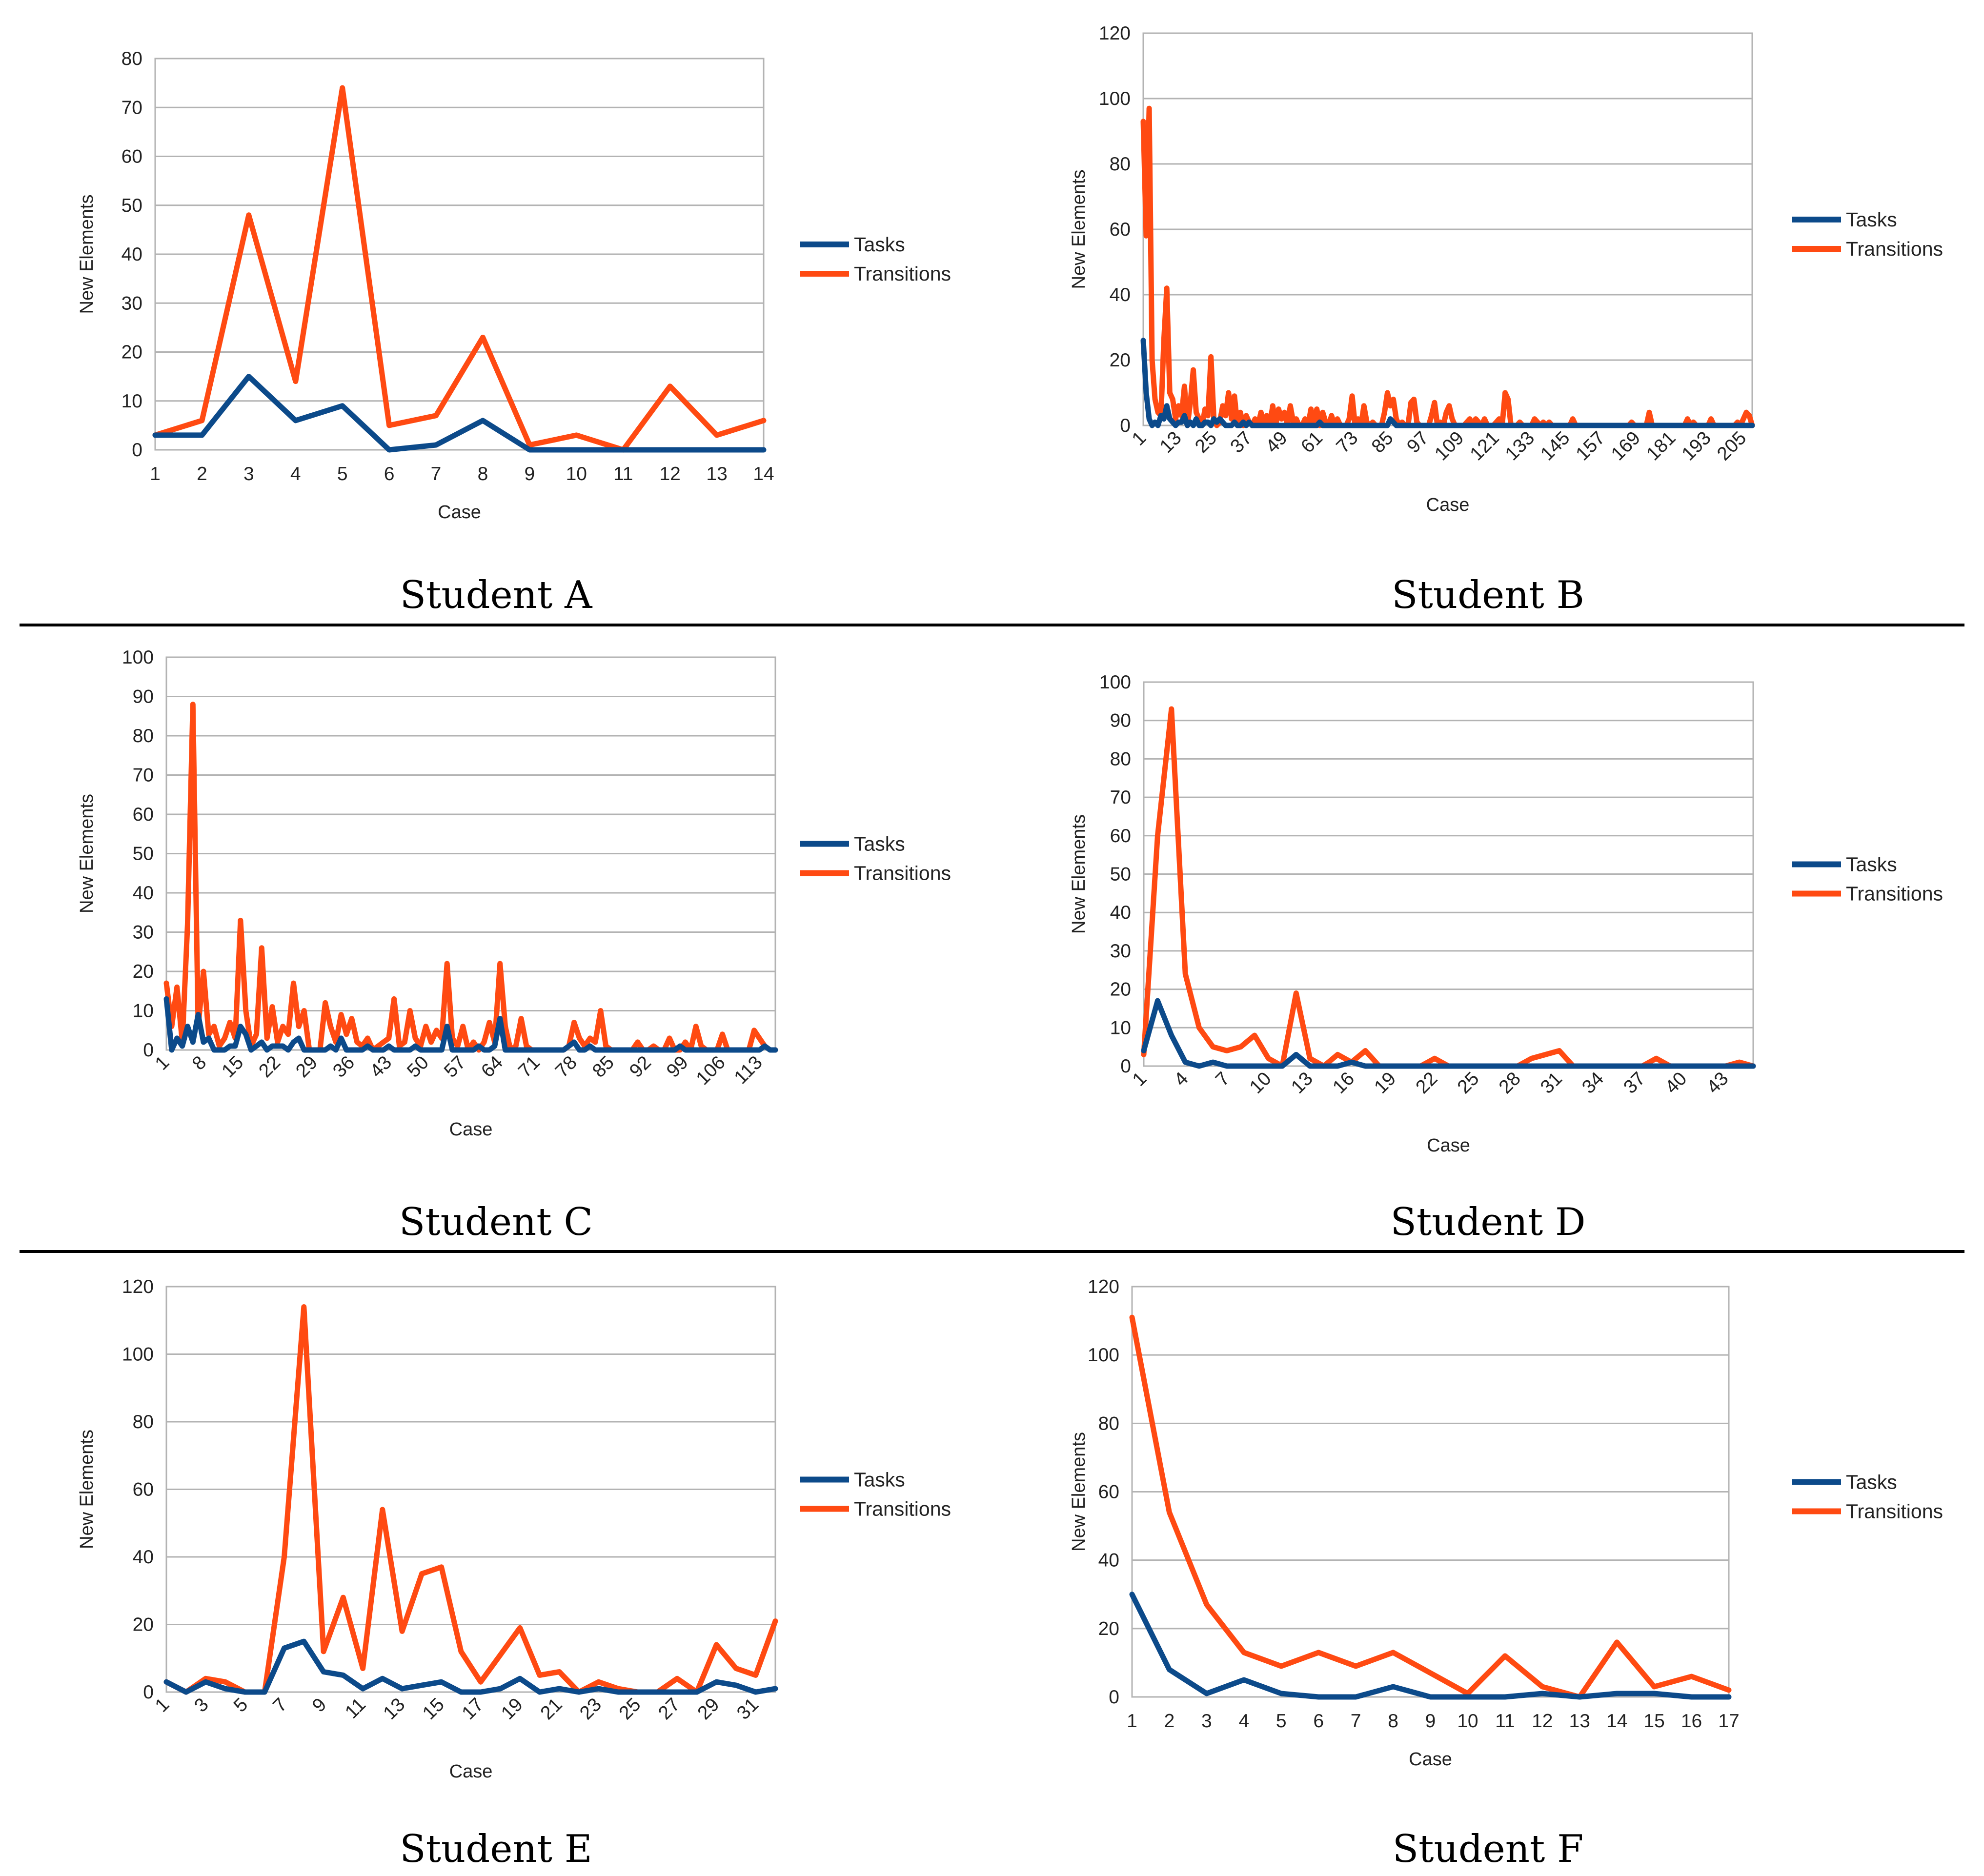 Image resolution: width=1984 pixels, height=1876 pixels. Describe the element at coordinates (576, 474) in the screenshot. I see `x-tick-label: 10` at that location.